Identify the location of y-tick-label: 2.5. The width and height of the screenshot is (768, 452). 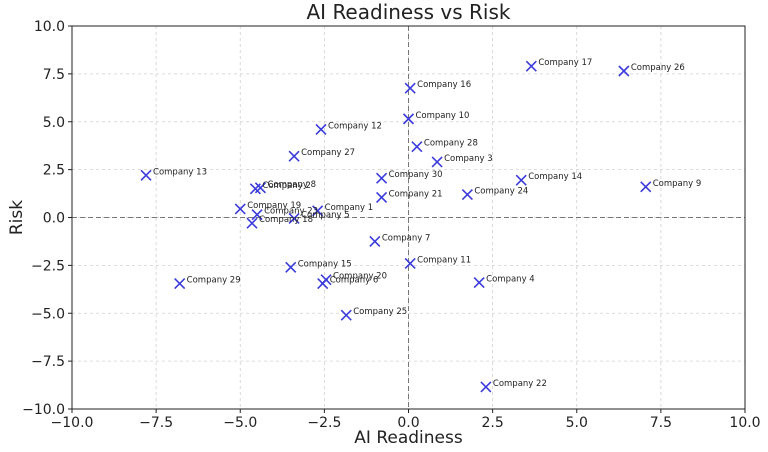
(54, 171).